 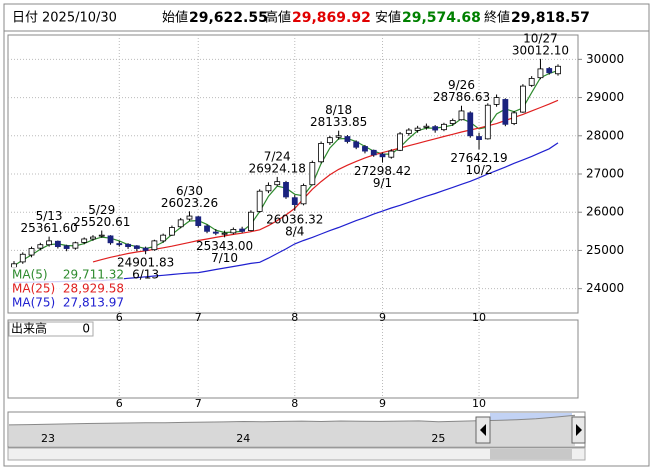 What do you see at coordinates (243, 438) in the screenshot?
I see `navigator-label: 24` at bounding box center [243, 438].